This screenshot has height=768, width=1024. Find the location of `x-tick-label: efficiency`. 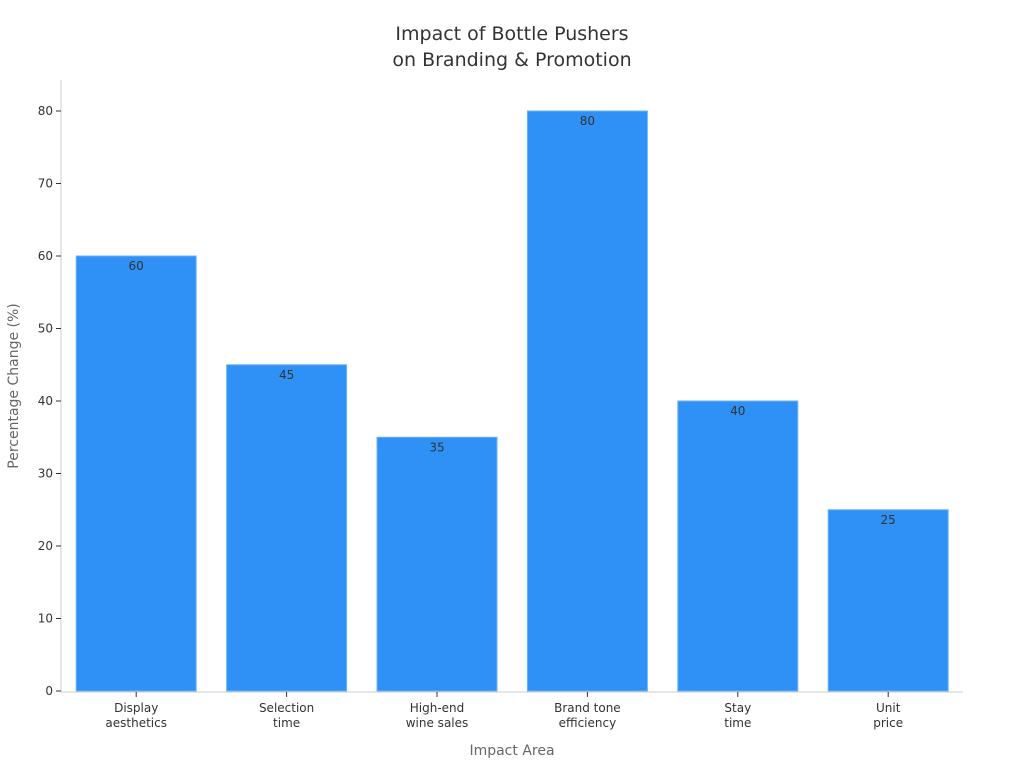

x-tick-label: efficiency is located at coordinates (588, 723).